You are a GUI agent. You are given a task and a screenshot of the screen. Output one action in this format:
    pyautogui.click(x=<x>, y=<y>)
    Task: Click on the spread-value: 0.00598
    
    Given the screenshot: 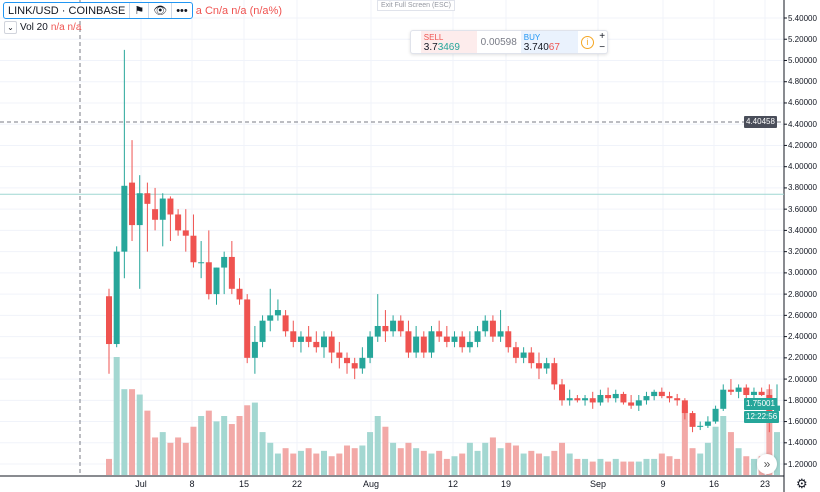 What is the action you would take?
    pyautogui.click(x=498, y=42)
    